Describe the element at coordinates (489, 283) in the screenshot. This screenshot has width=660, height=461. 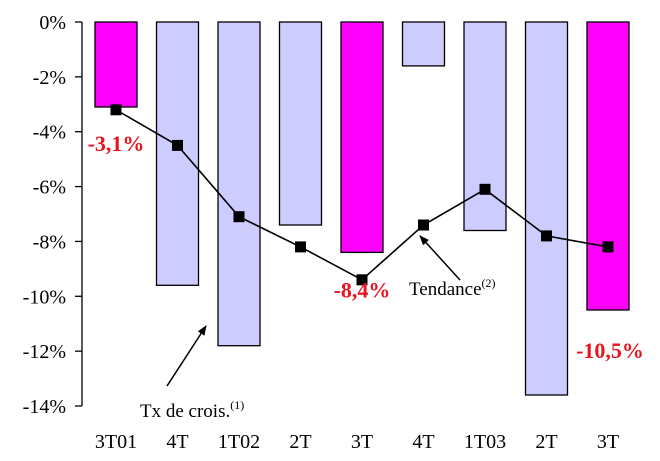
I see `annotation-trend-sup: (2)` at that location.